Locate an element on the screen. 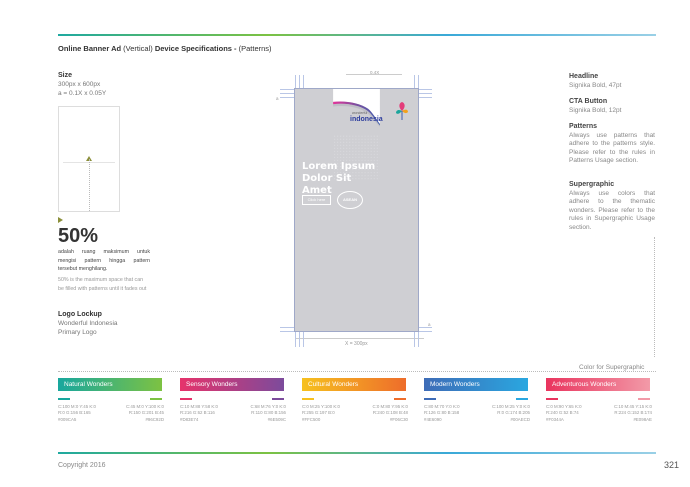  logo-wordmark-small: wonderful is located at coordinates (360, 113).